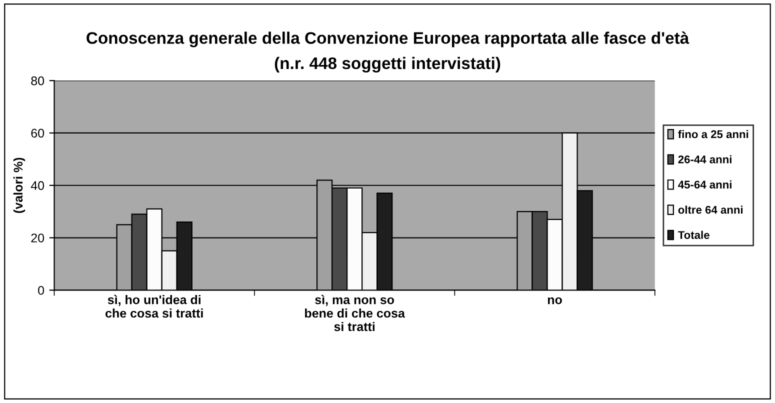 The image size is (775, 403). What do you see at coordinates (37, 133) in the screenshot?
I see `y-tick-label: 60` at bounding box center [37, 133].